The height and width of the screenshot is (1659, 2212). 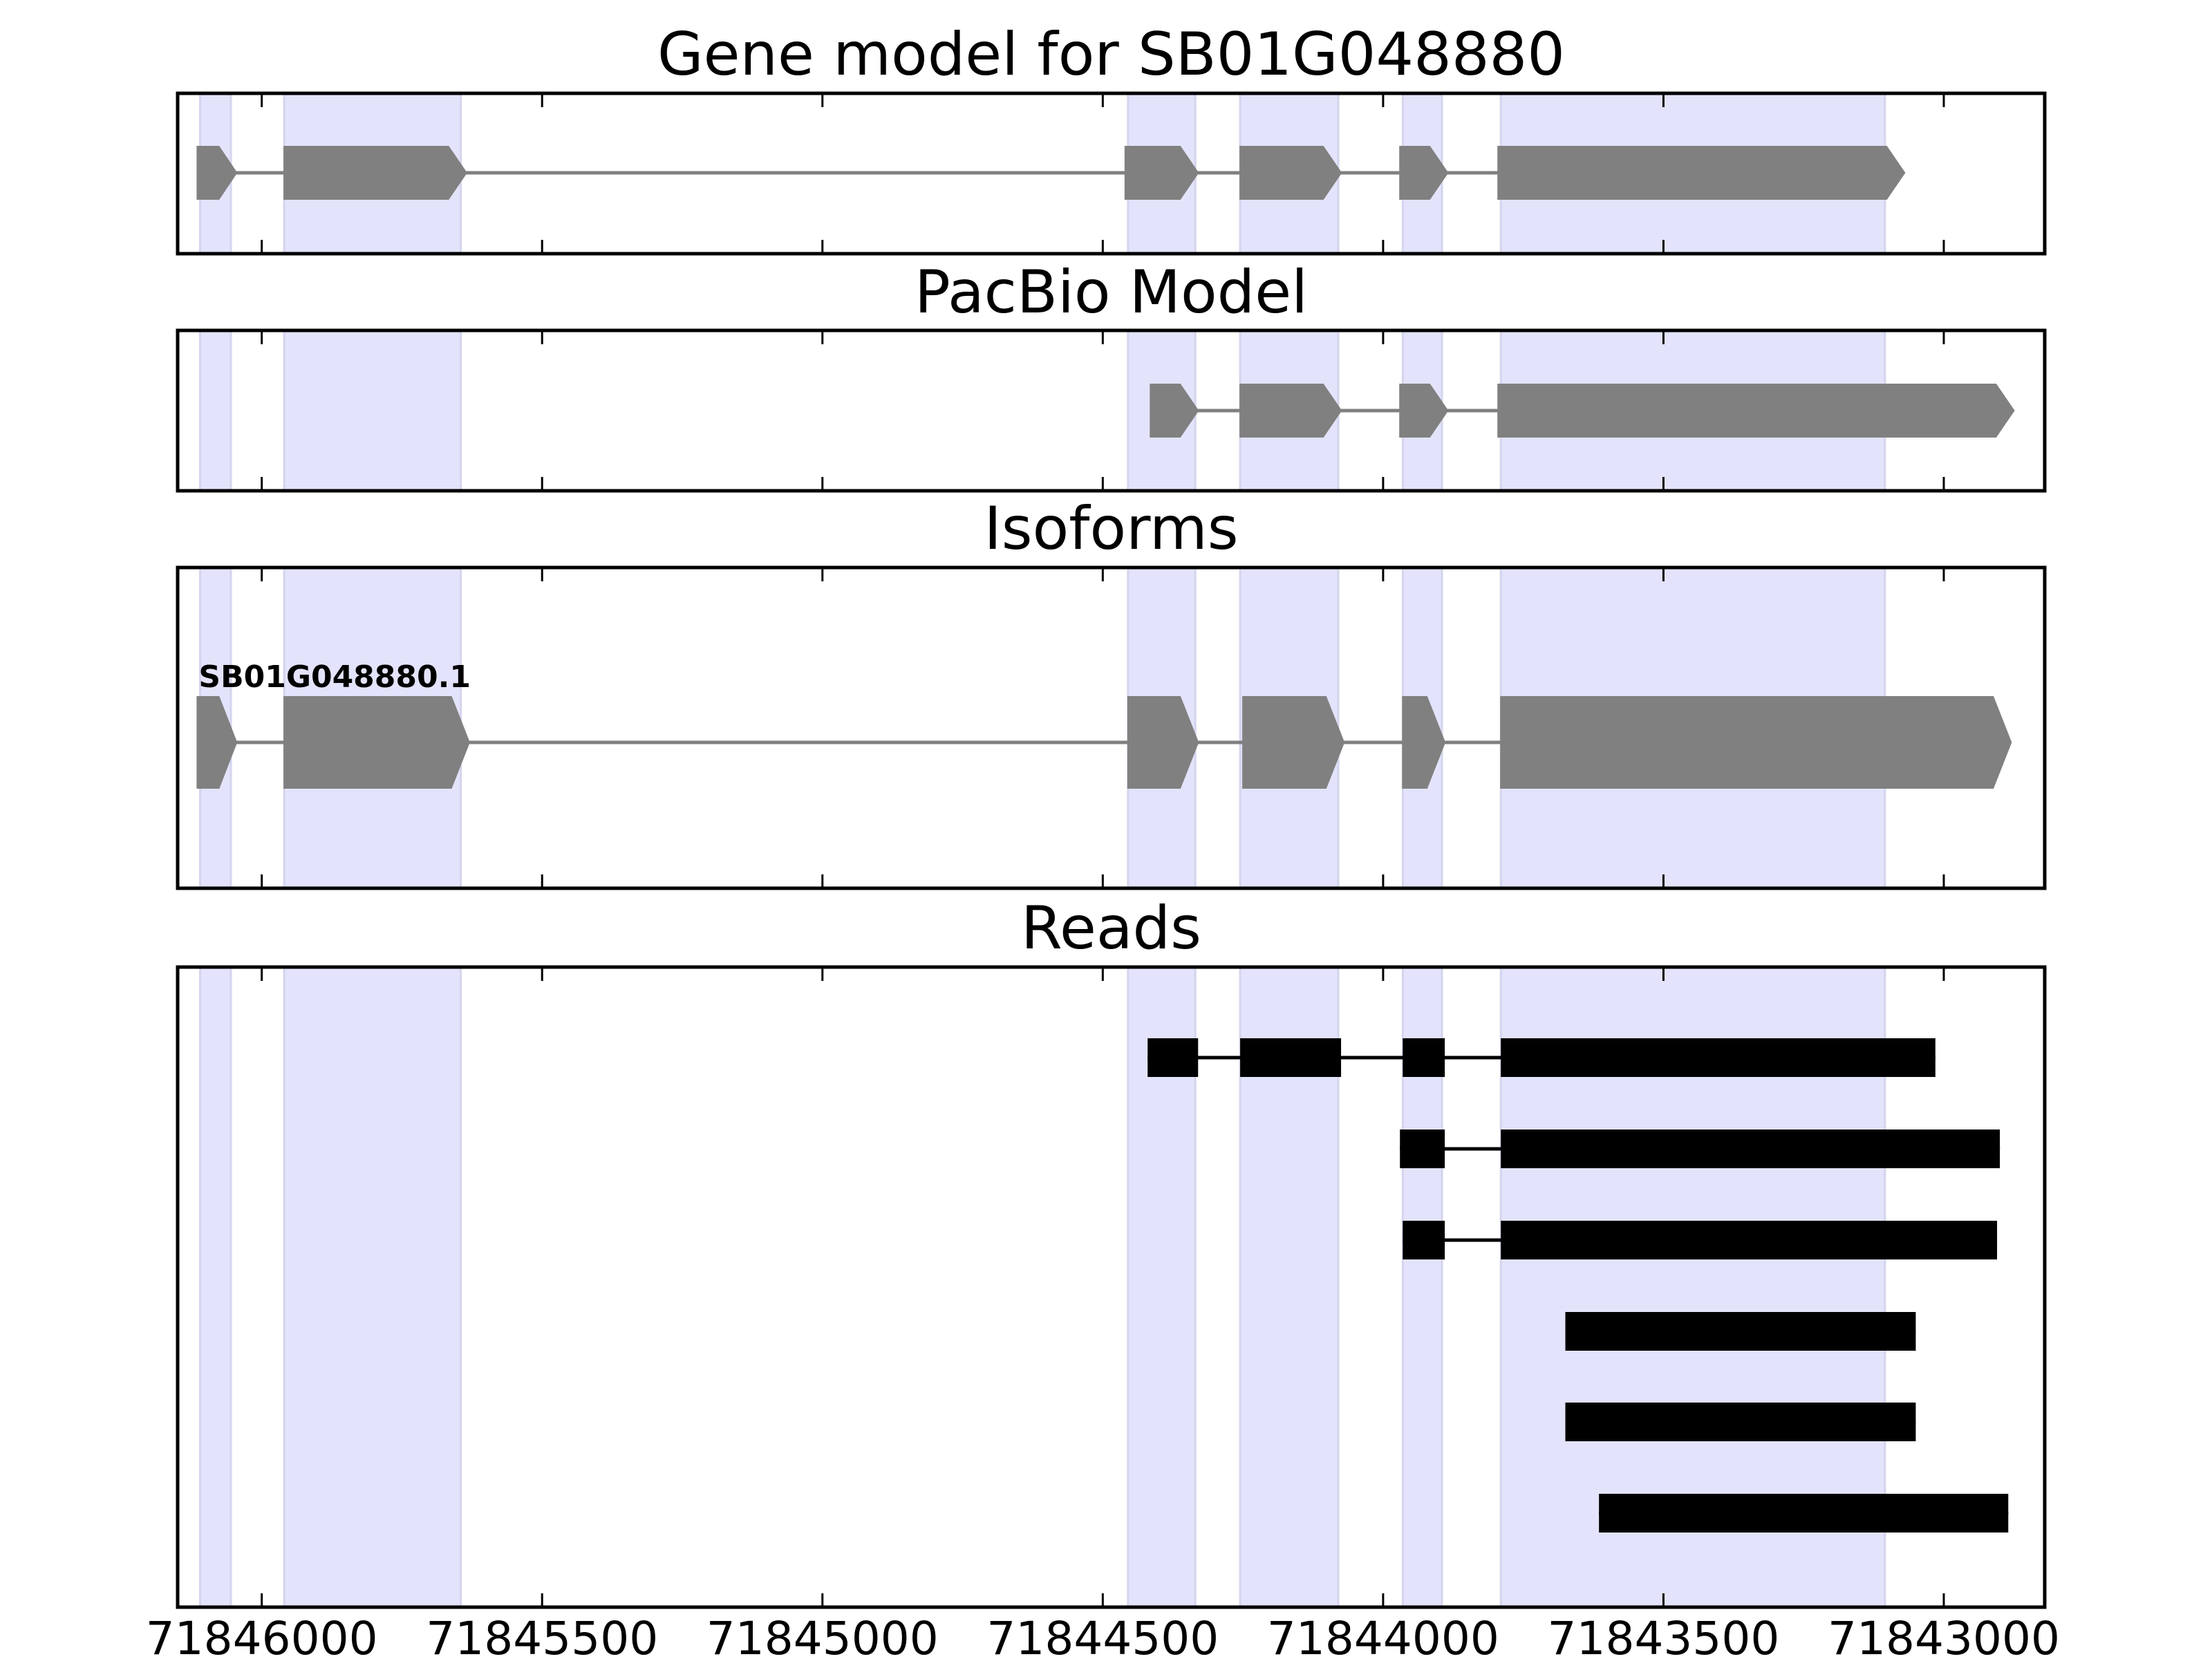 I want to click on isoform-label: SB01G048880.1, so click(x=334, y=677).